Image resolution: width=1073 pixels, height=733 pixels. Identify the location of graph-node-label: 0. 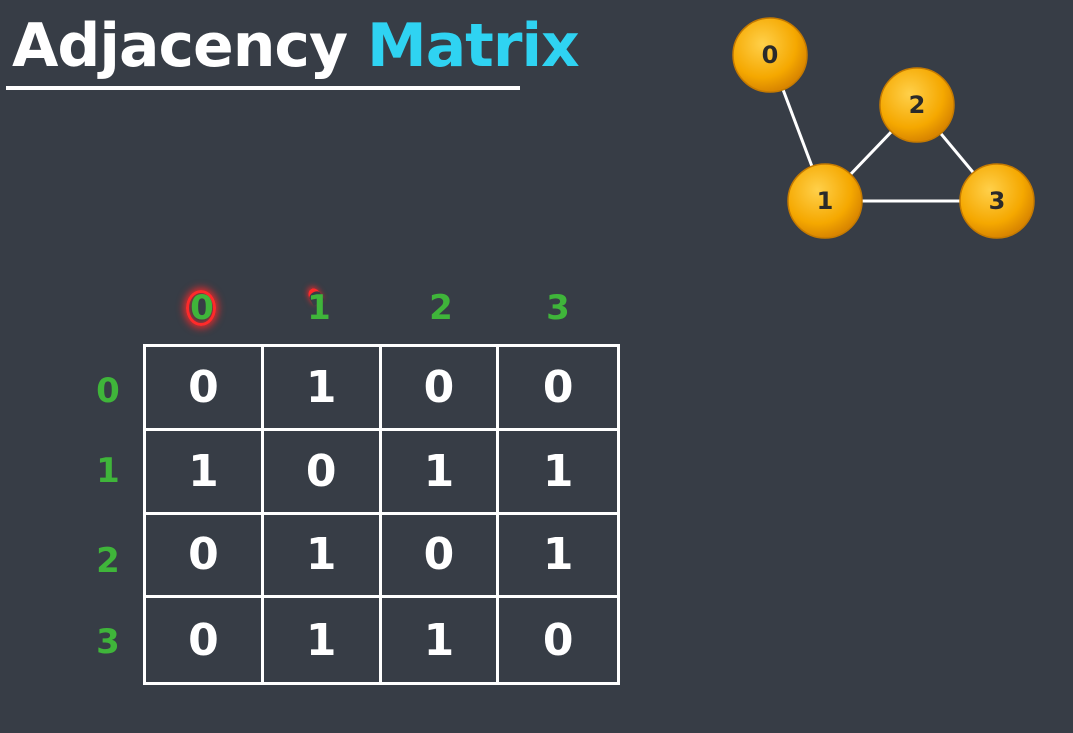
(770, 55).